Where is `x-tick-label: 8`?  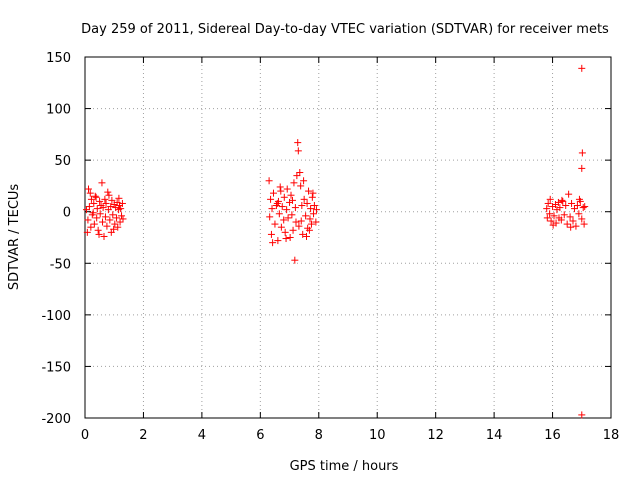 x-tick-label: 8 is located at coordinates (319, 435).